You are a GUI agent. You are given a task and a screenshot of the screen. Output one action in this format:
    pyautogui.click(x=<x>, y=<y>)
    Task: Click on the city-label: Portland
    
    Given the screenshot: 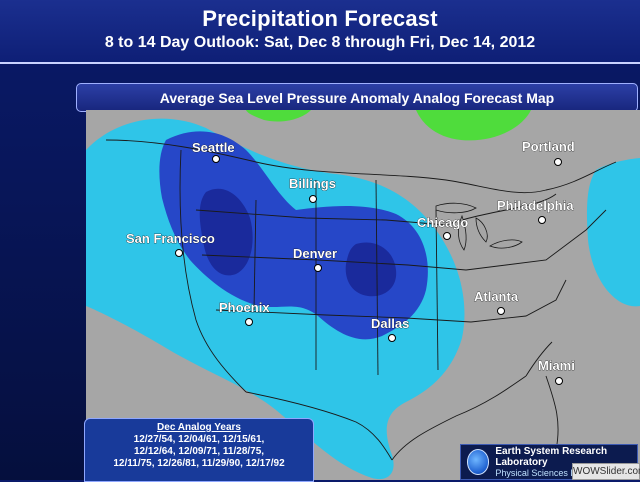 What is the action you would take?
    pyautogui.click(x=548, y=146)
    